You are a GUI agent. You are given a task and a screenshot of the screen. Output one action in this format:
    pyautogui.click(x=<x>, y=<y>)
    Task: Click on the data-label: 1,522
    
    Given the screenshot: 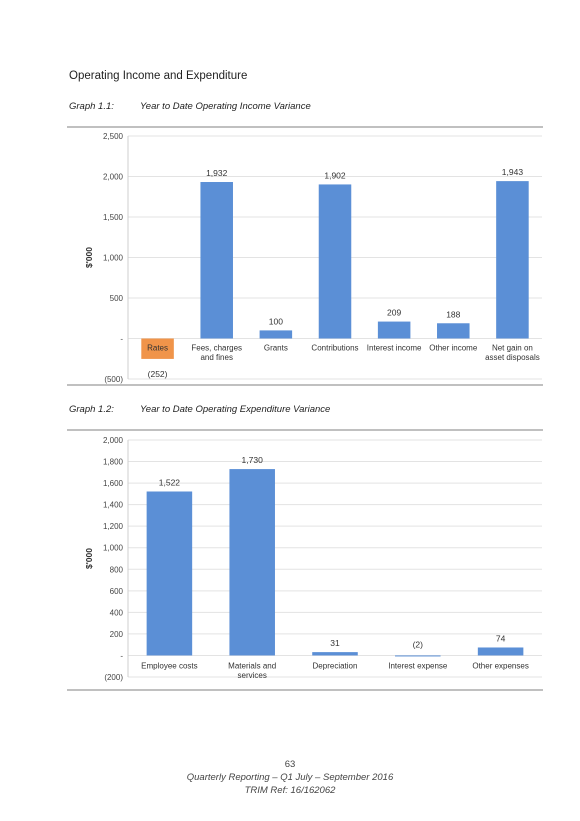 What is the action you would take?
    pyautogui.click(x=170, y=482)
    